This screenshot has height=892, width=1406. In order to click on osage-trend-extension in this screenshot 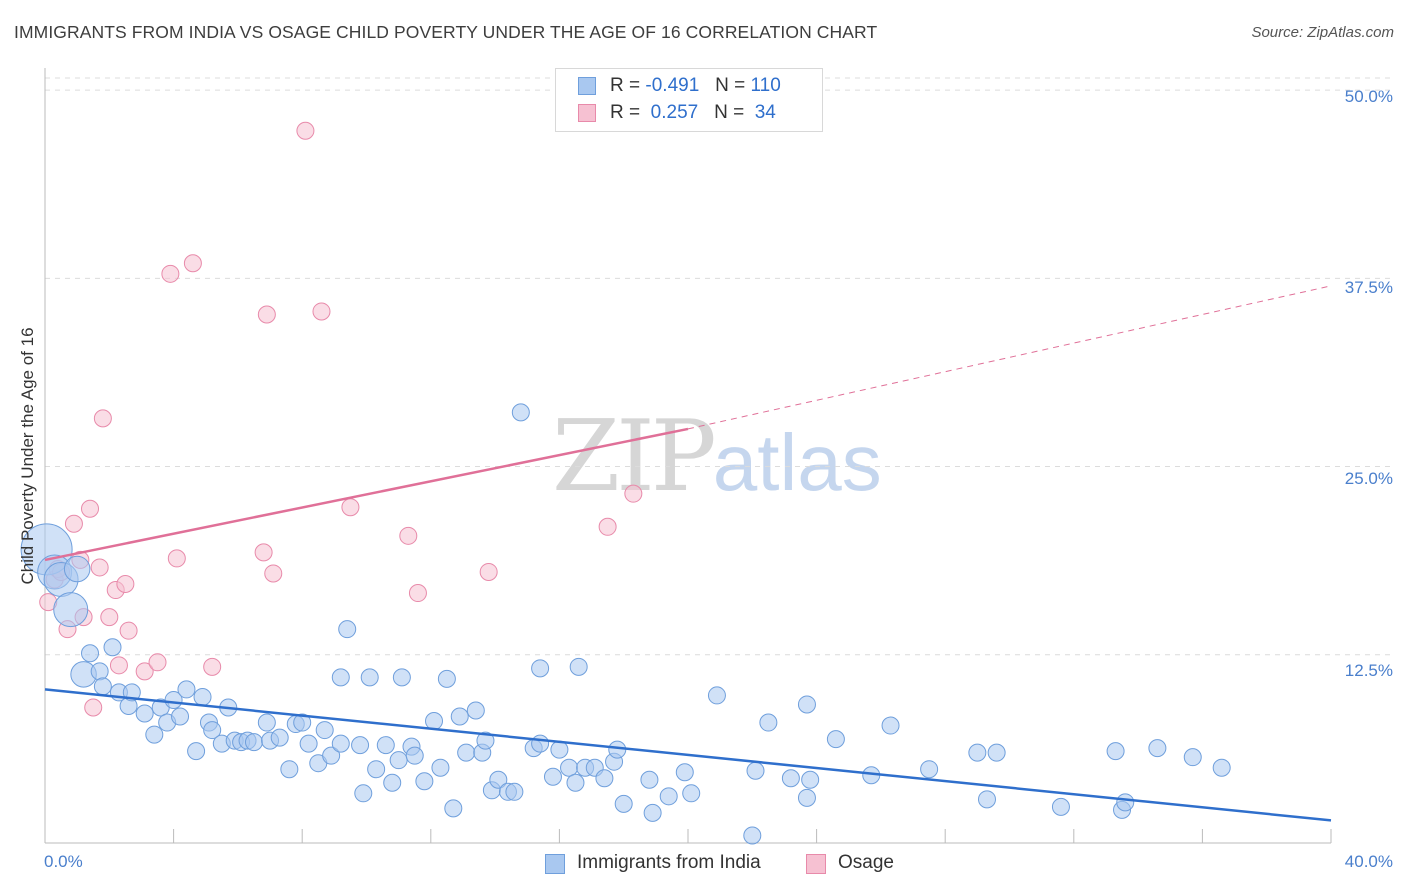, I will do `click(1009, 357)`.